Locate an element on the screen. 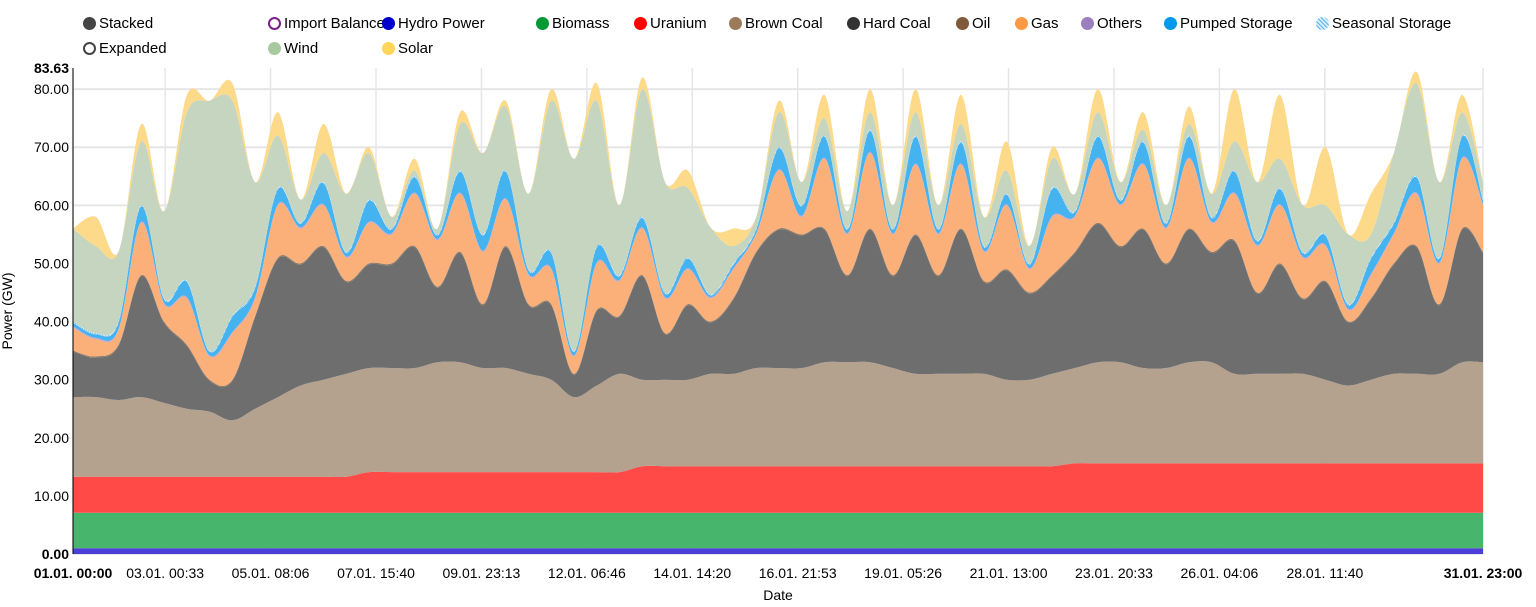 This screenshot has height=607, width=1536. legend-item-solar: Solar is located at coordinates (407, 48).